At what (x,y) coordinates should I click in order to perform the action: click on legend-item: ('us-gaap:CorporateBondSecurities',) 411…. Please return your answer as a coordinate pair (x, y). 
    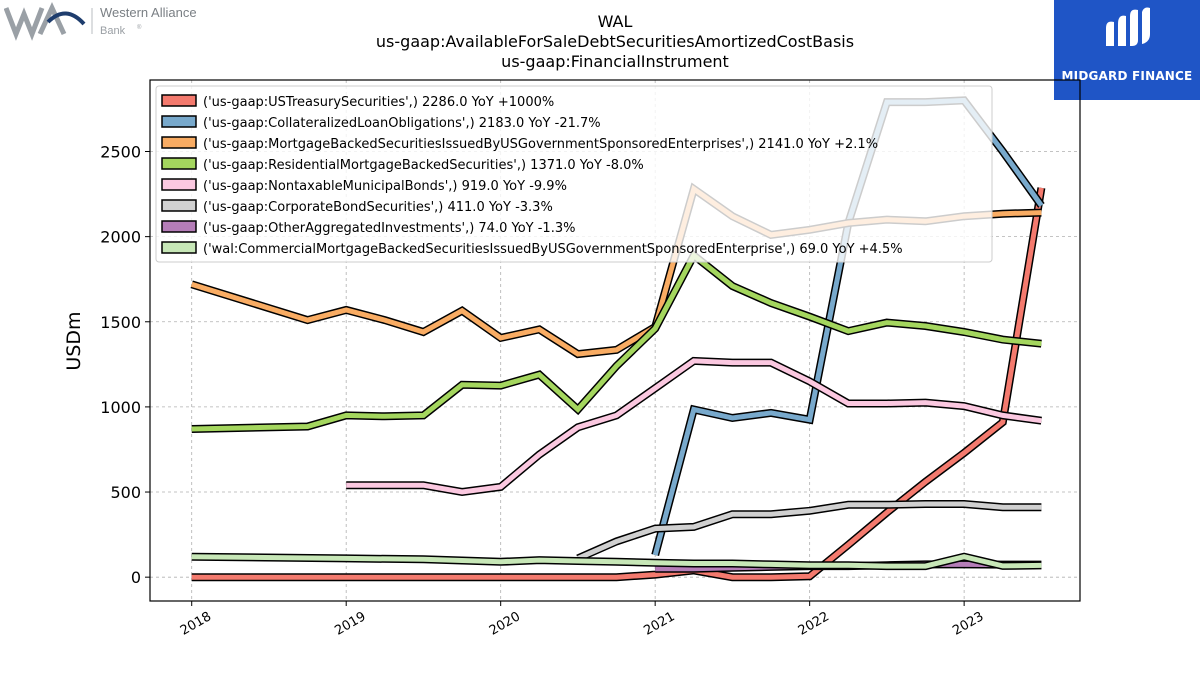
    Looking at the image, I should click on (357, 207).